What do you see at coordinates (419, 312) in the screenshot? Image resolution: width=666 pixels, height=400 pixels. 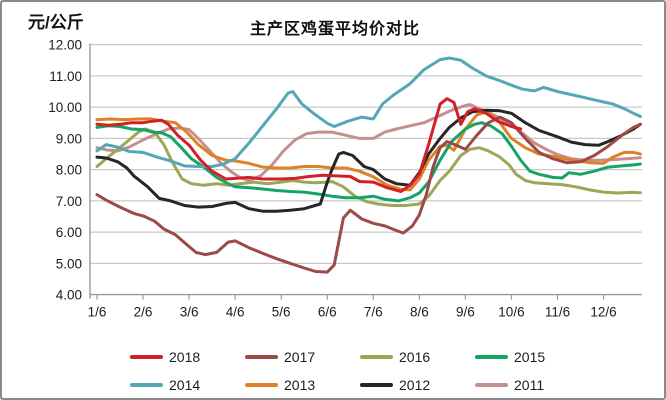 I see `x-tick-label-8/6: 8/6` at bounding box center [419, 312].